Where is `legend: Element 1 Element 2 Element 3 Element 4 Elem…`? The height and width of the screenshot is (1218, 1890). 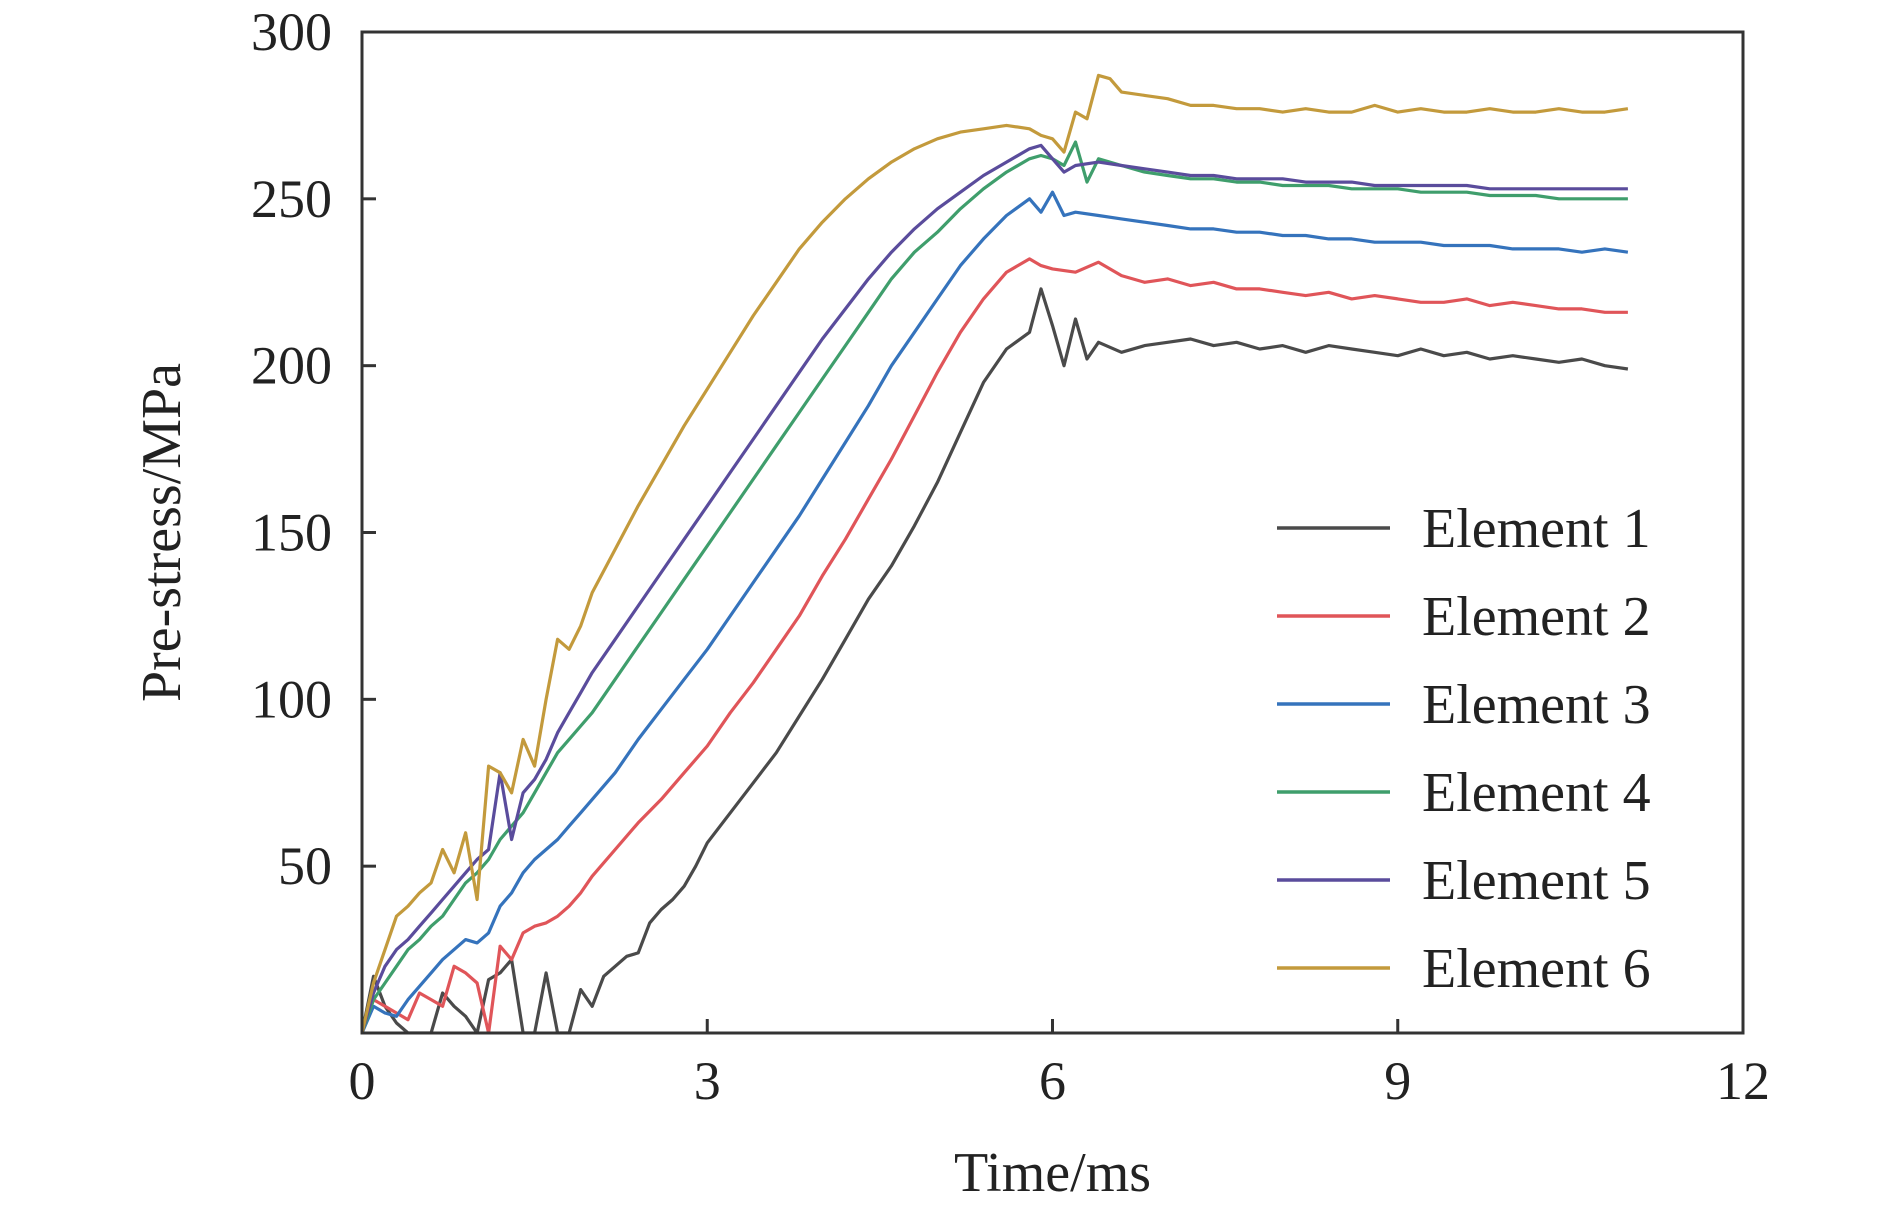 legend: Element 1 Element 2 Element 3 Element 4 Elem… is located at coordinates (1464, 749).